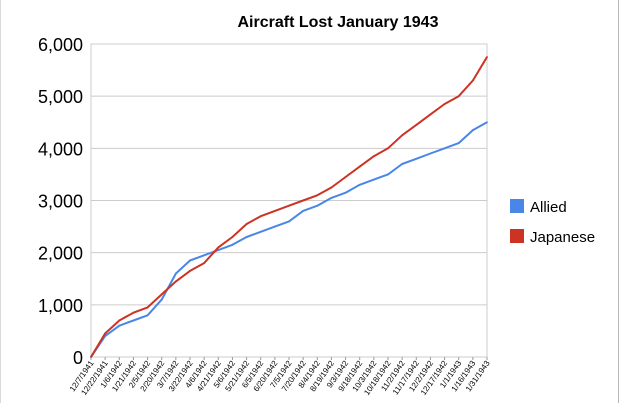  What do you see at coordinates (60, 97) in the screenshot?
I see `y-tick-label: 5,000` at bounding box center [60, 97].